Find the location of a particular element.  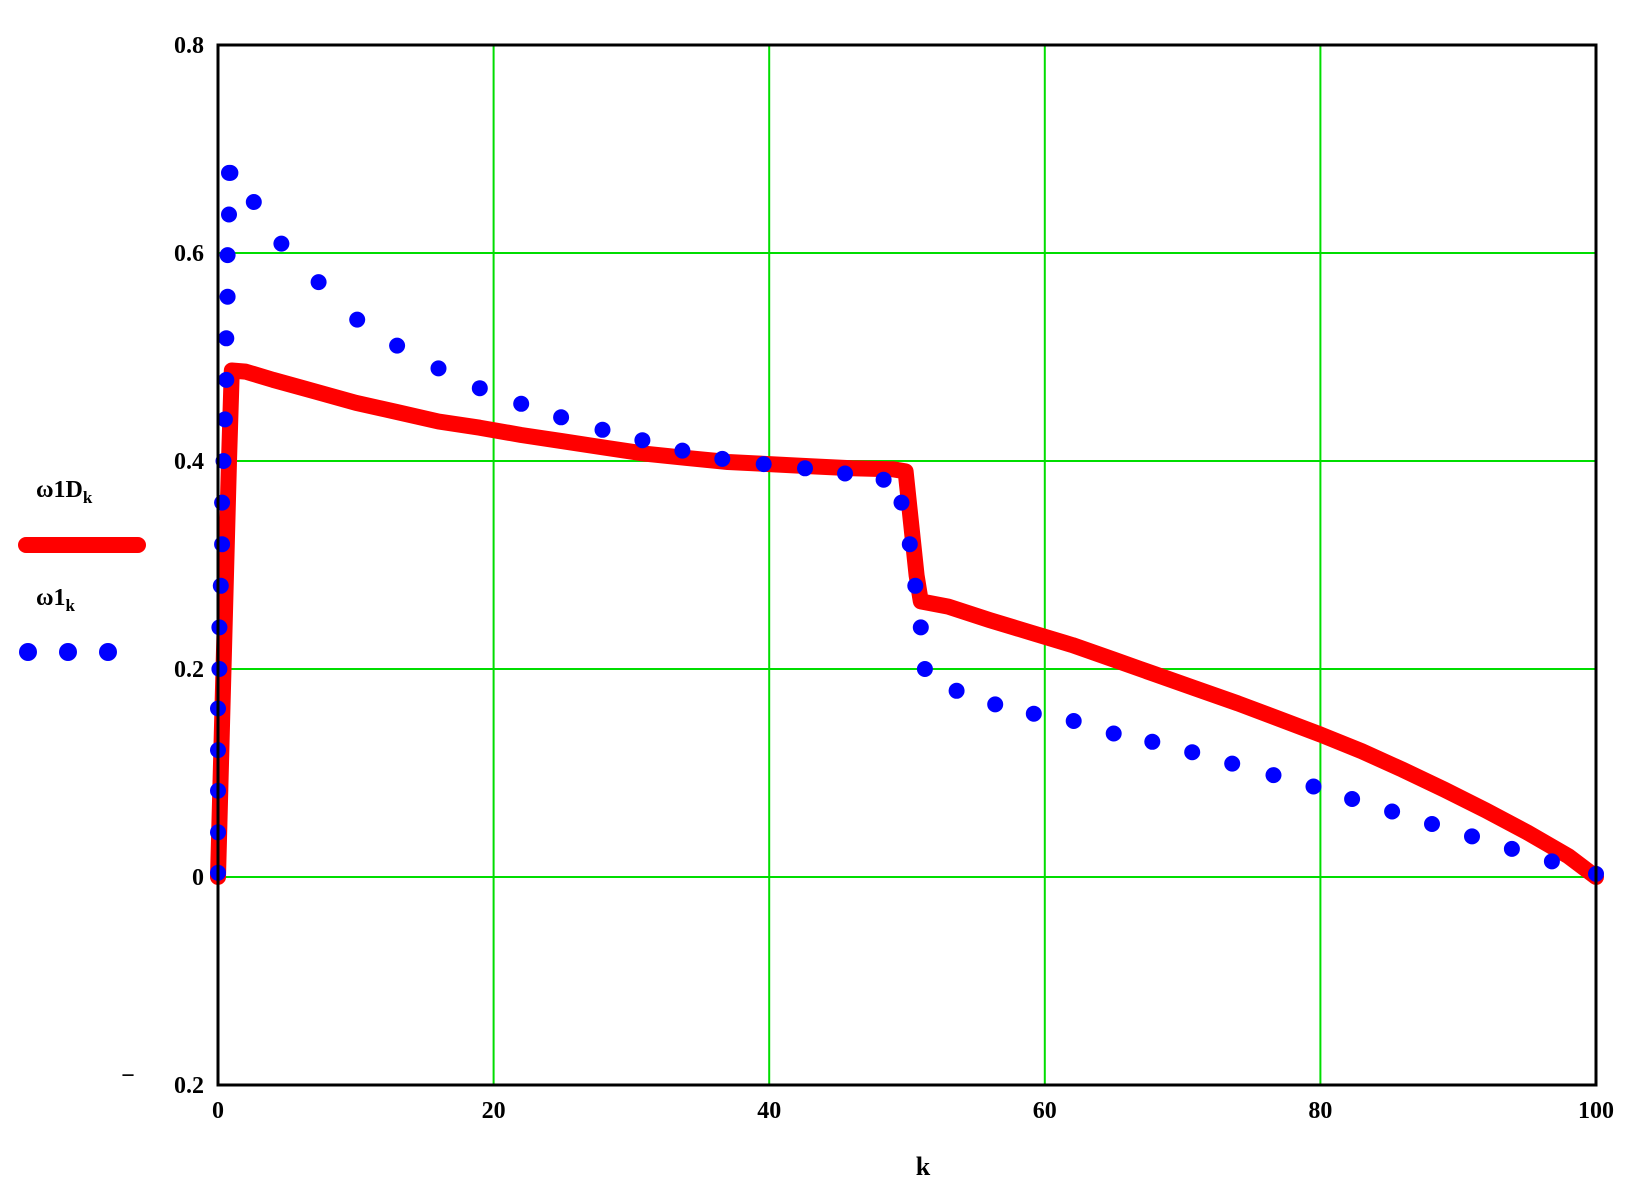

x-tick-label: 80 is located at coordinates (1320, 1111).